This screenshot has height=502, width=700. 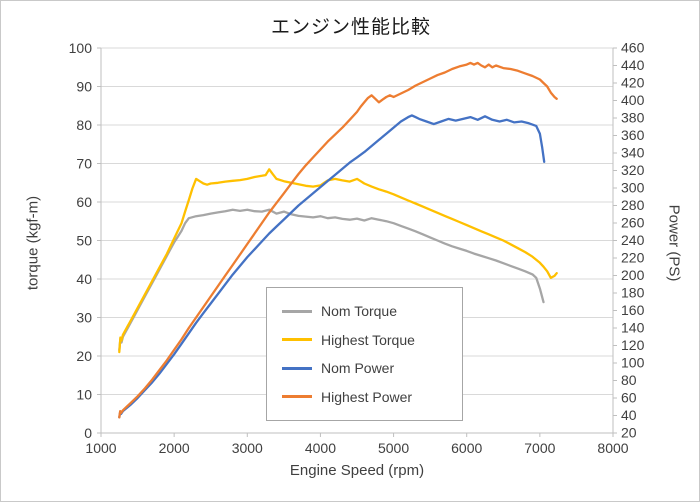 I want to click on right-axis-tick-label: 200, so click(x=633, y=275).